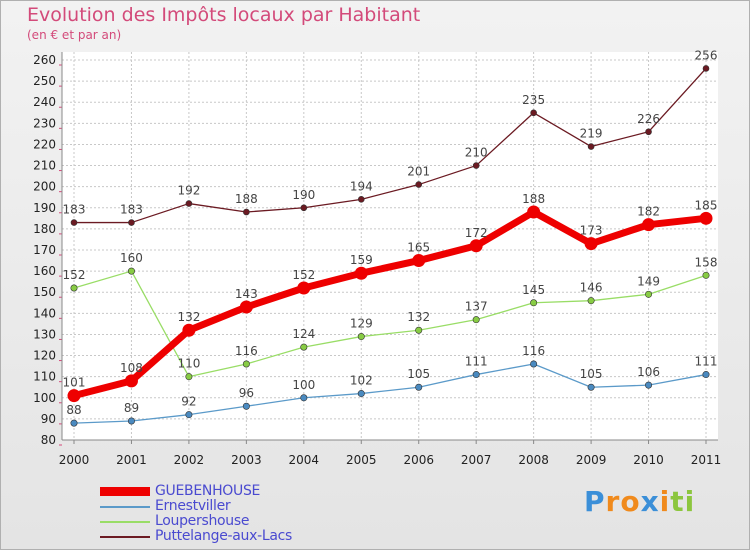 The height and width of the screenshot is (550, 750). I want to click on y-tick-label: 140, so click(44, 313).